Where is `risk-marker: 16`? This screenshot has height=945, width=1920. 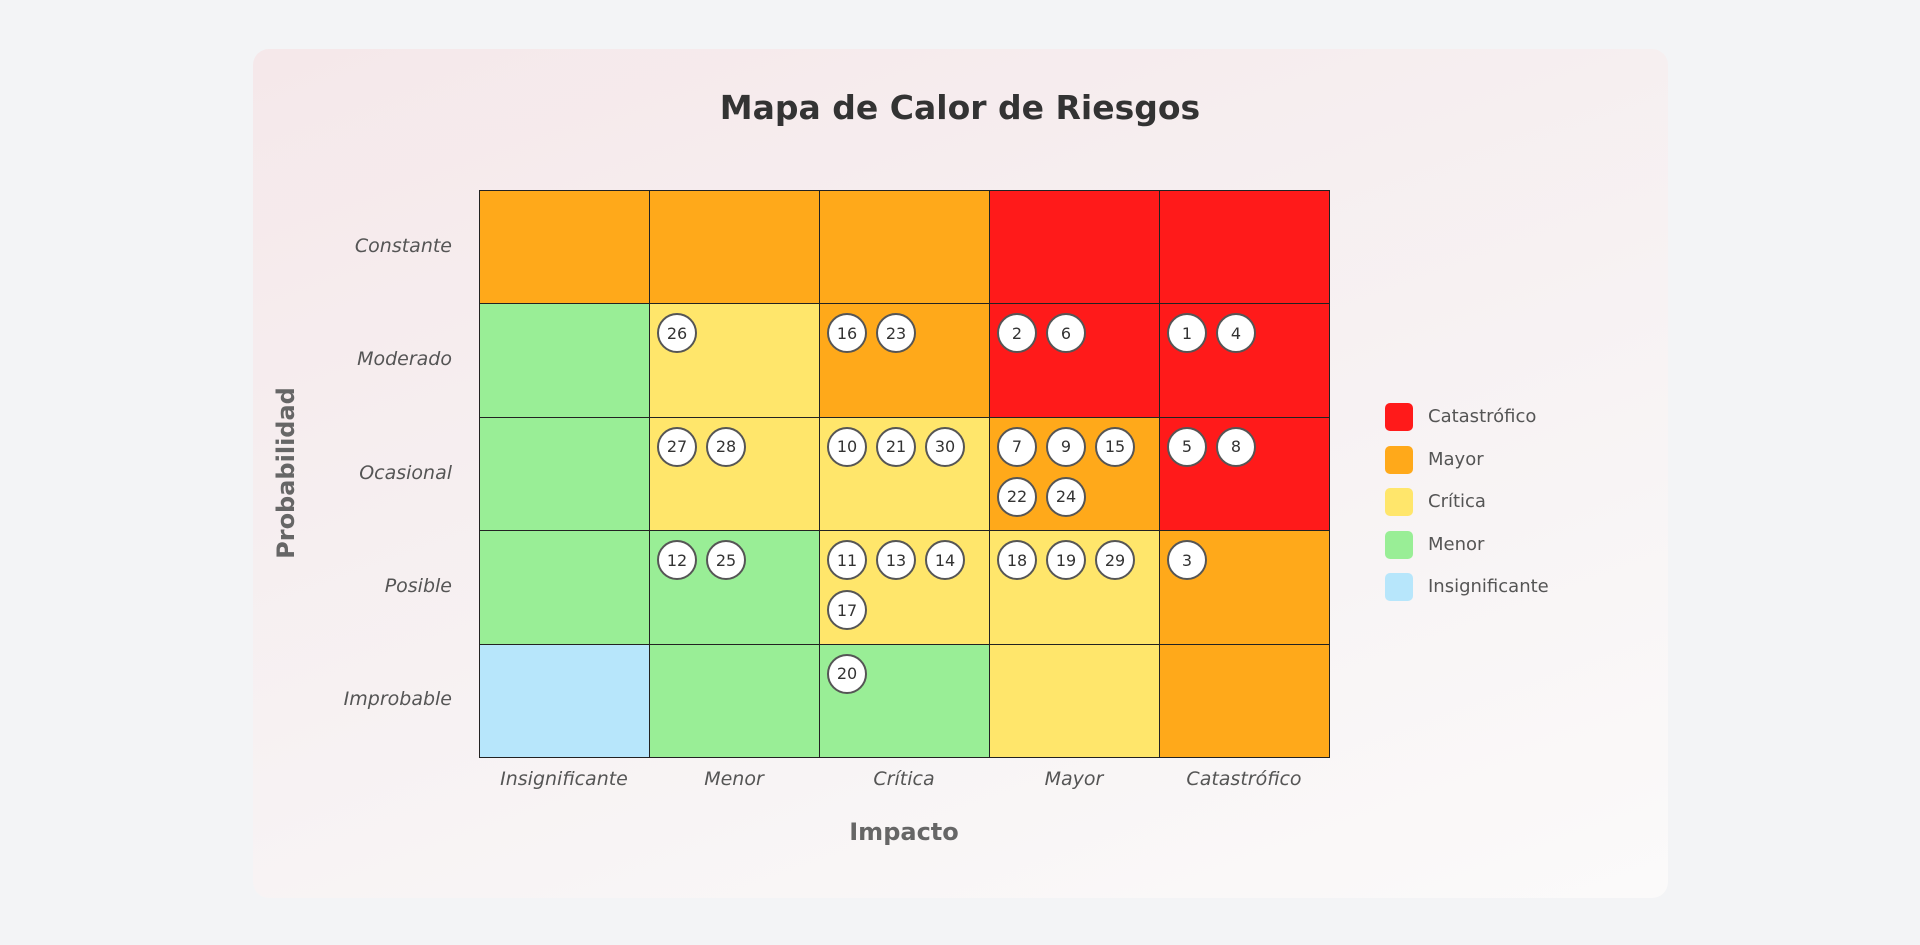
risk-marker: 16 is located at coordinates (847, 333).